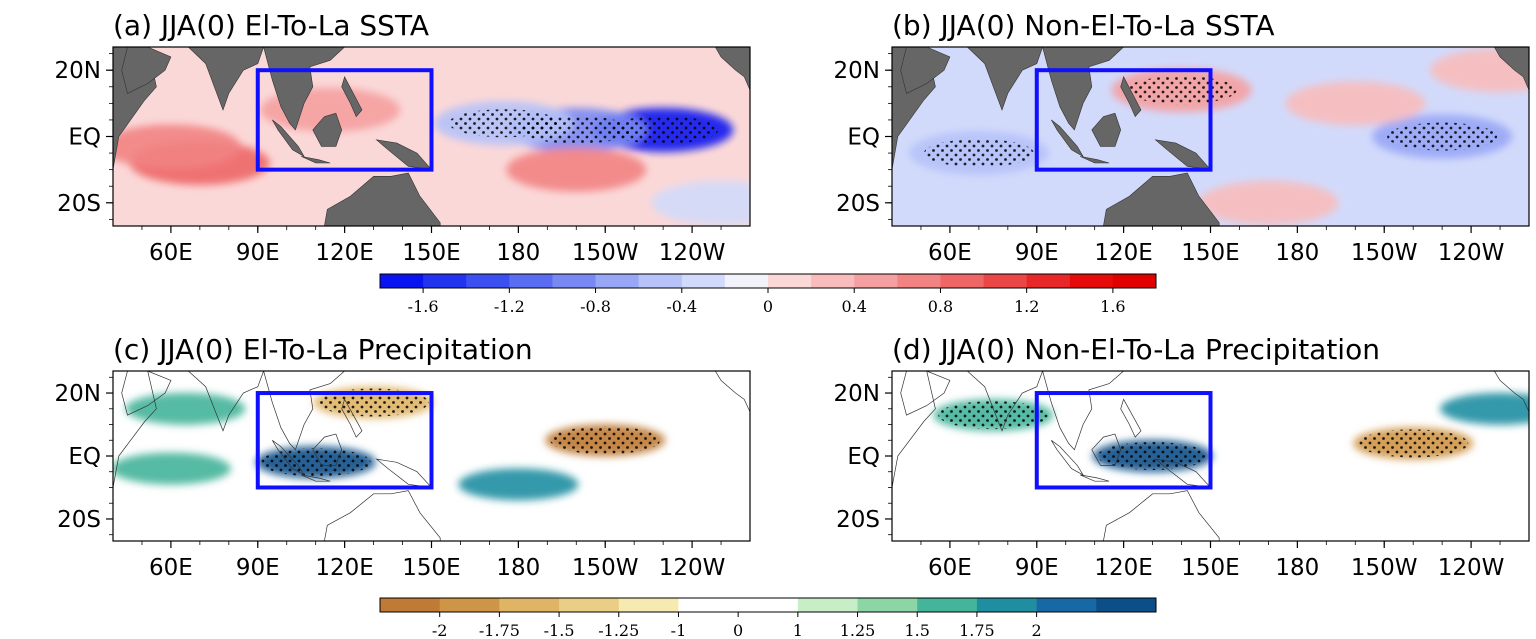 This screenshot has height=639, width=1536. I want to click on colorbar-precip: -2 -1.75 -1.5 -1.25 -1 0 1 1.25 1.5 1.75 2, so click(768, 618).